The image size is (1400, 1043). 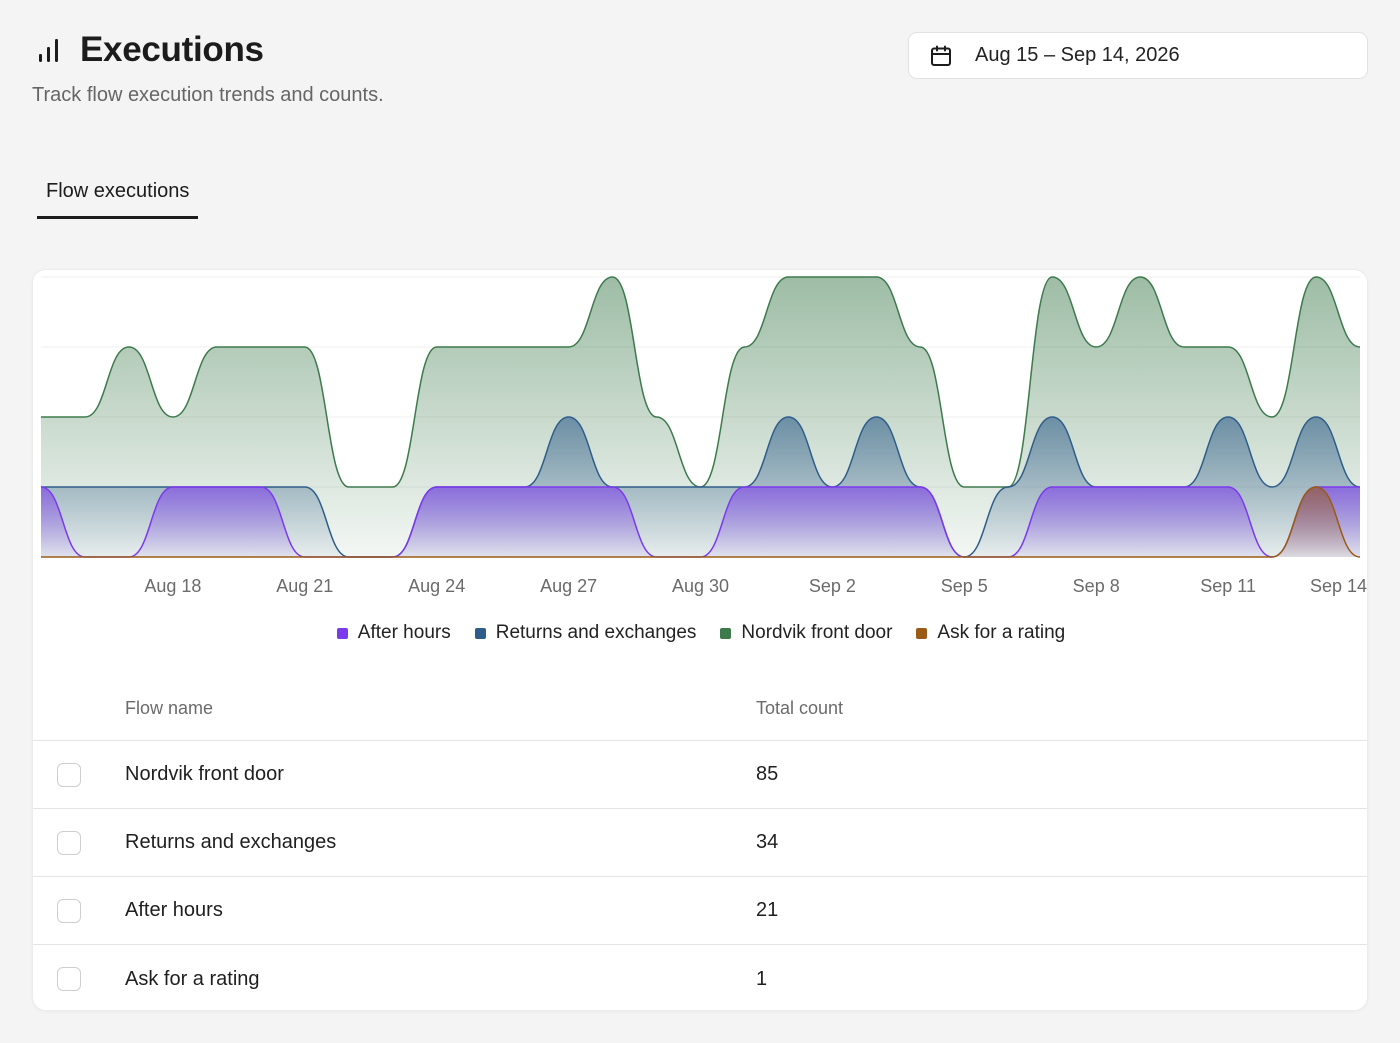 What do you see at coordinates (767, 774) in the screenshot?
I see `flow-count: 85` at bounding box center [767, 774].